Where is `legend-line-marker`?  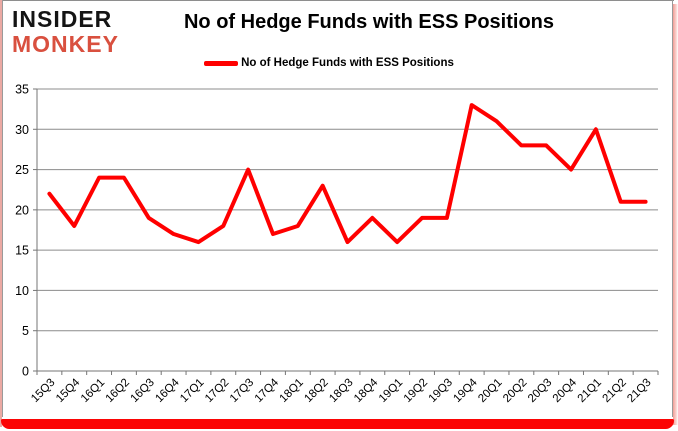
legend-line-marker is located at coordinates (221, 63).